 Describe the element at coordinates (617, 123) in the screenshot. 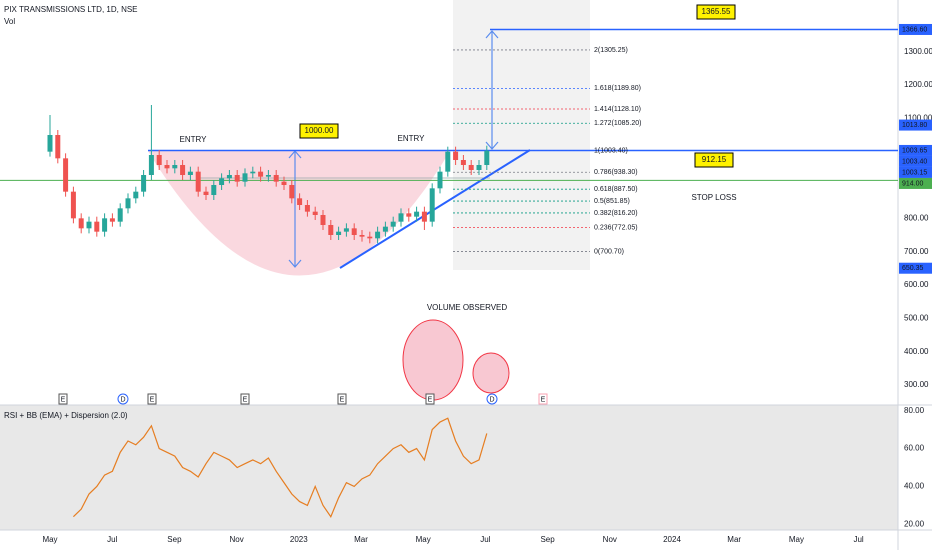

I see `fib-label: 1.272(1085.20)` at that location.